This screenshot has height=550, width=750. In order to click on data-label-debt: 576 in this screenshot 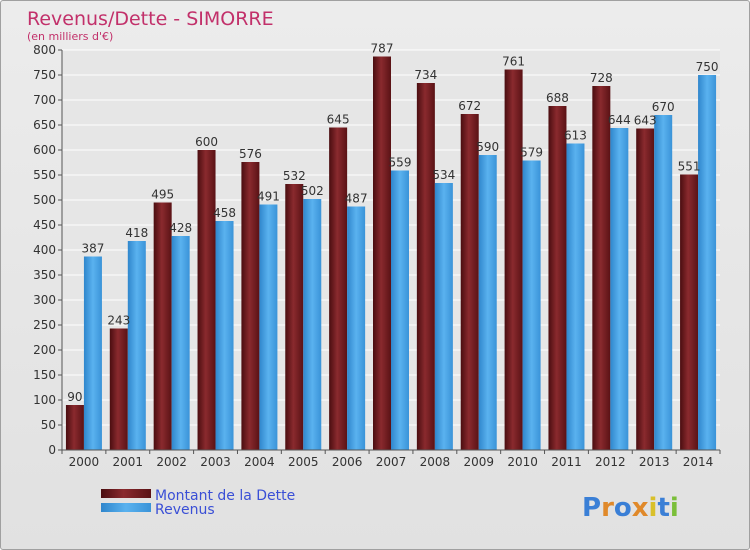, I will do `click(250, 154)`.